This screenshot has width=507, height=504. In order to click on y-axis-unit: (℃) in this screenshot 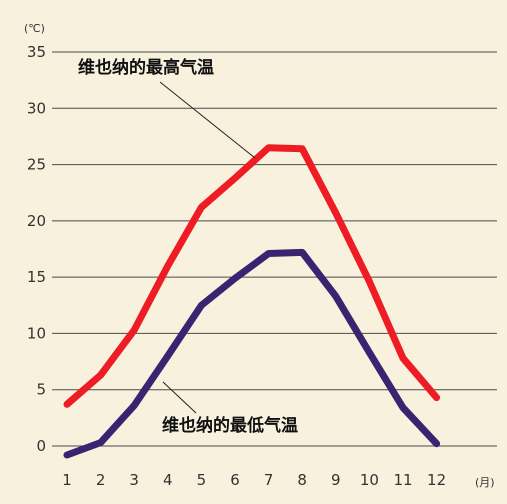, I will do `click(34, 28)`.